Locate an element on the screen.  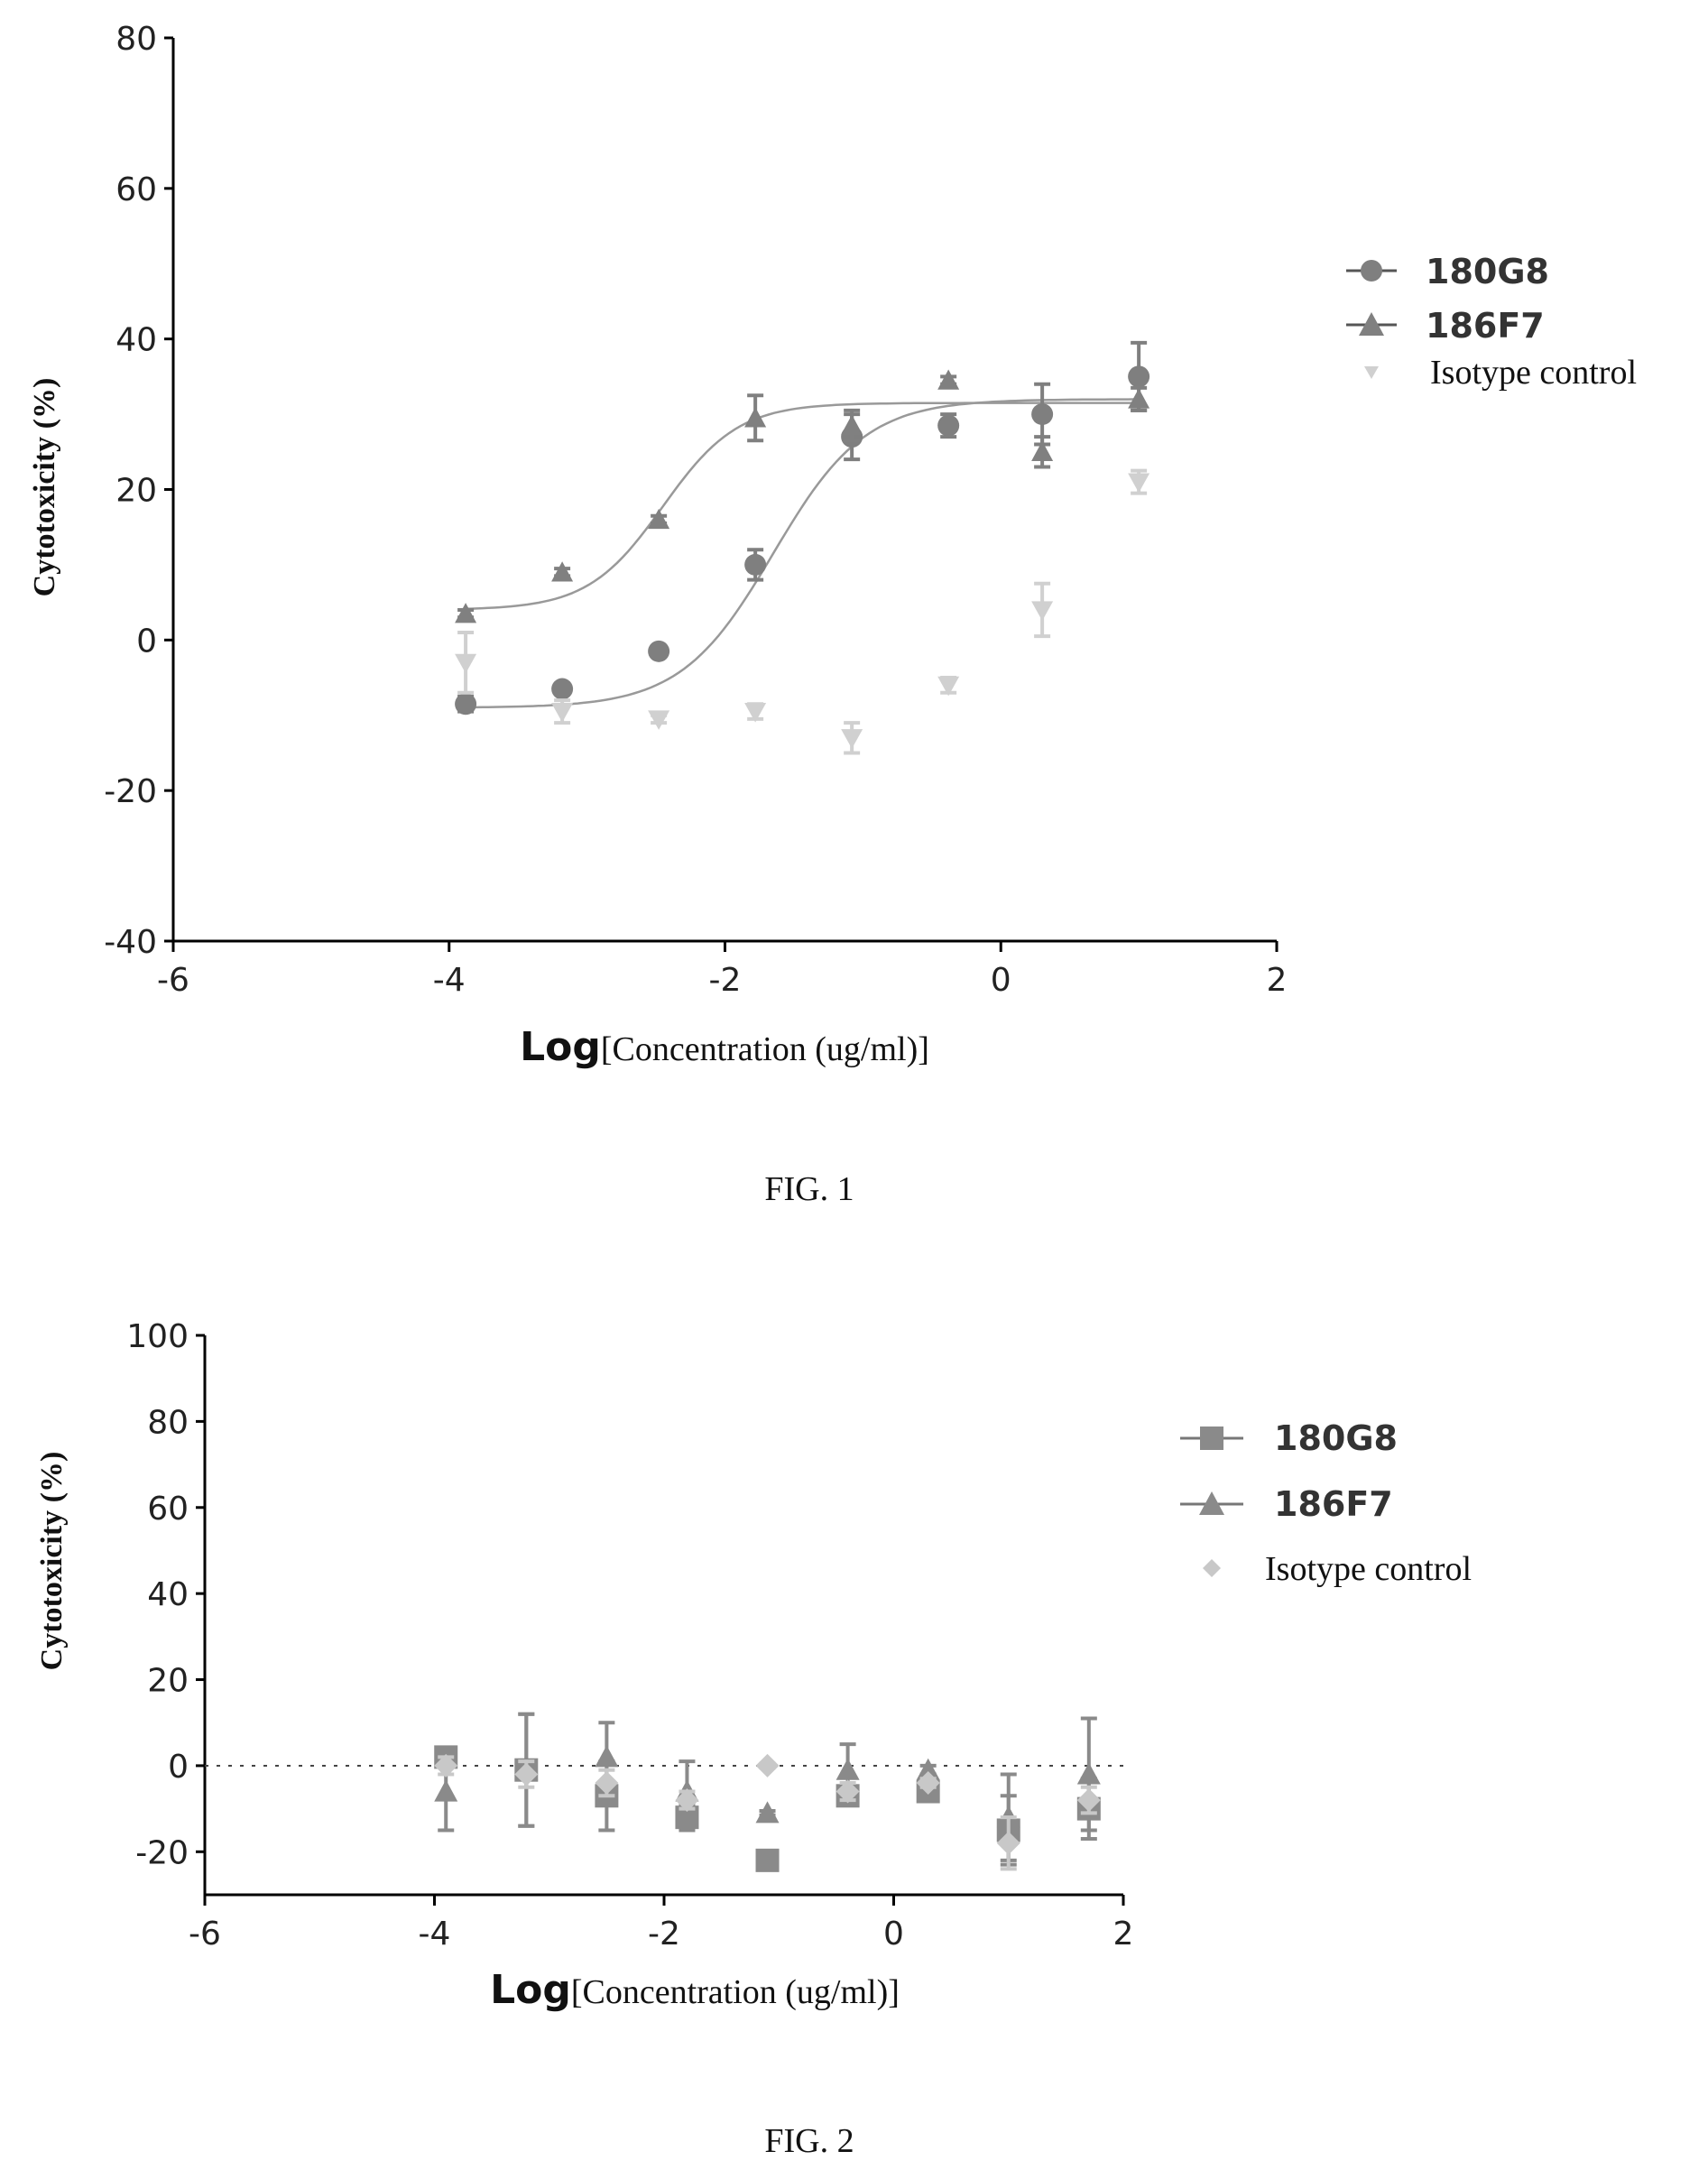
fig1-x-tick-label: 2 is located at coordinates (1277, 980).